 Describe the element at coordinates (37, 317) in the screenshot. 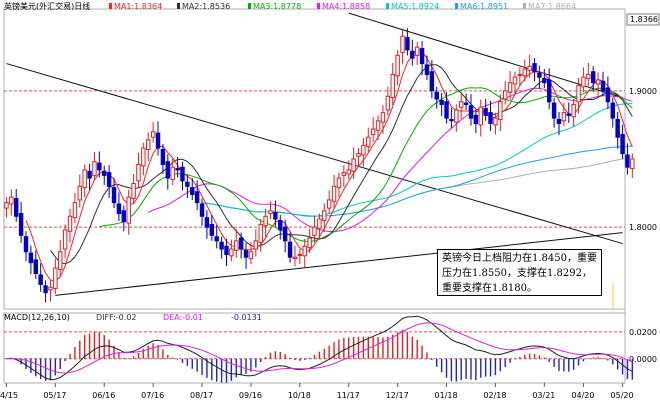

I see `macd-name-label: MACD(12,26,10)` at that location.